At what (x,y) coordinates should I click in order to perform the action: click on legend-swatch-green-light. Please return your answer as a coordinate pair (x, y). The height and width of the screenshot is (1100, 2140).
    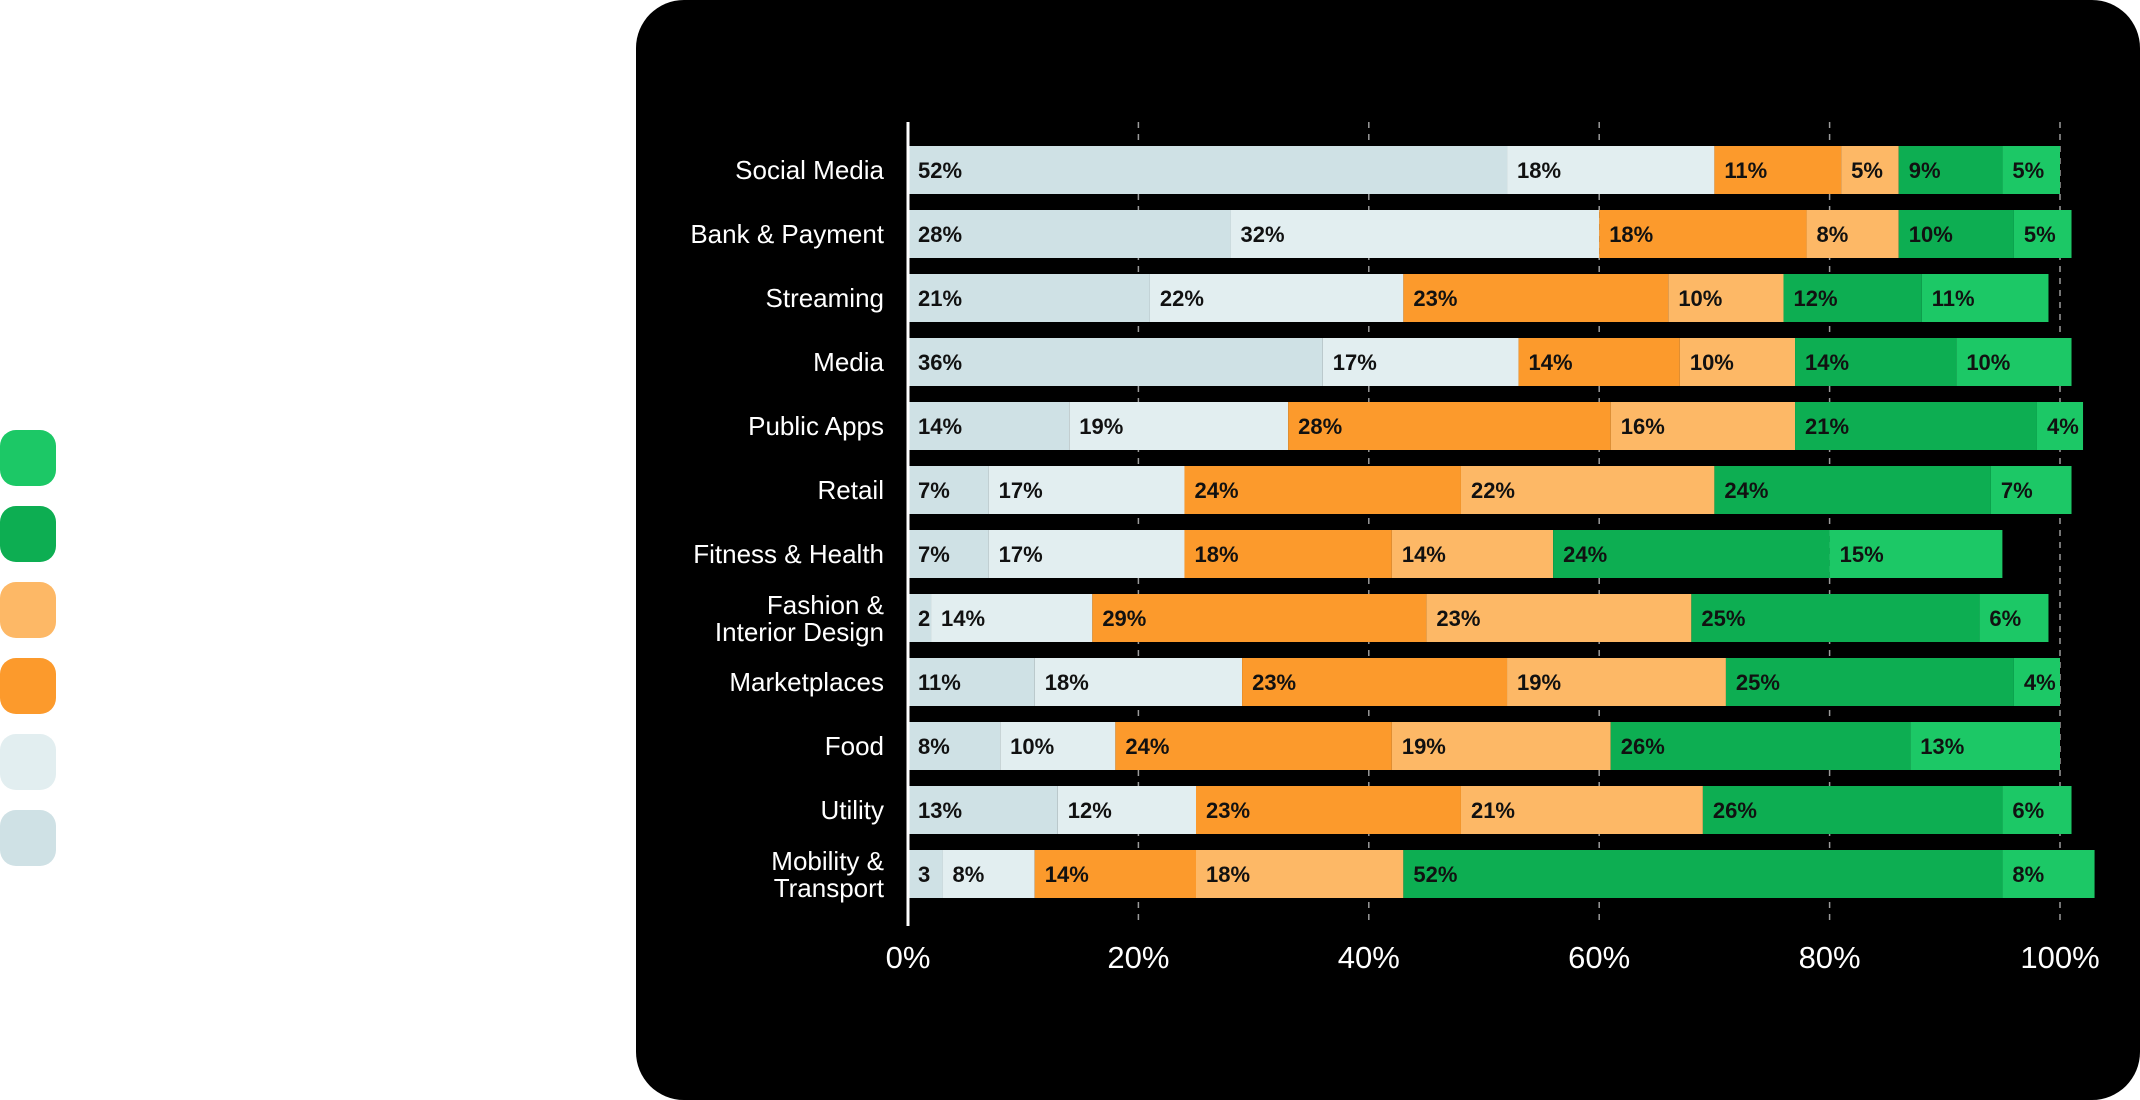
    Looking at the image, I should click on (28, 458).